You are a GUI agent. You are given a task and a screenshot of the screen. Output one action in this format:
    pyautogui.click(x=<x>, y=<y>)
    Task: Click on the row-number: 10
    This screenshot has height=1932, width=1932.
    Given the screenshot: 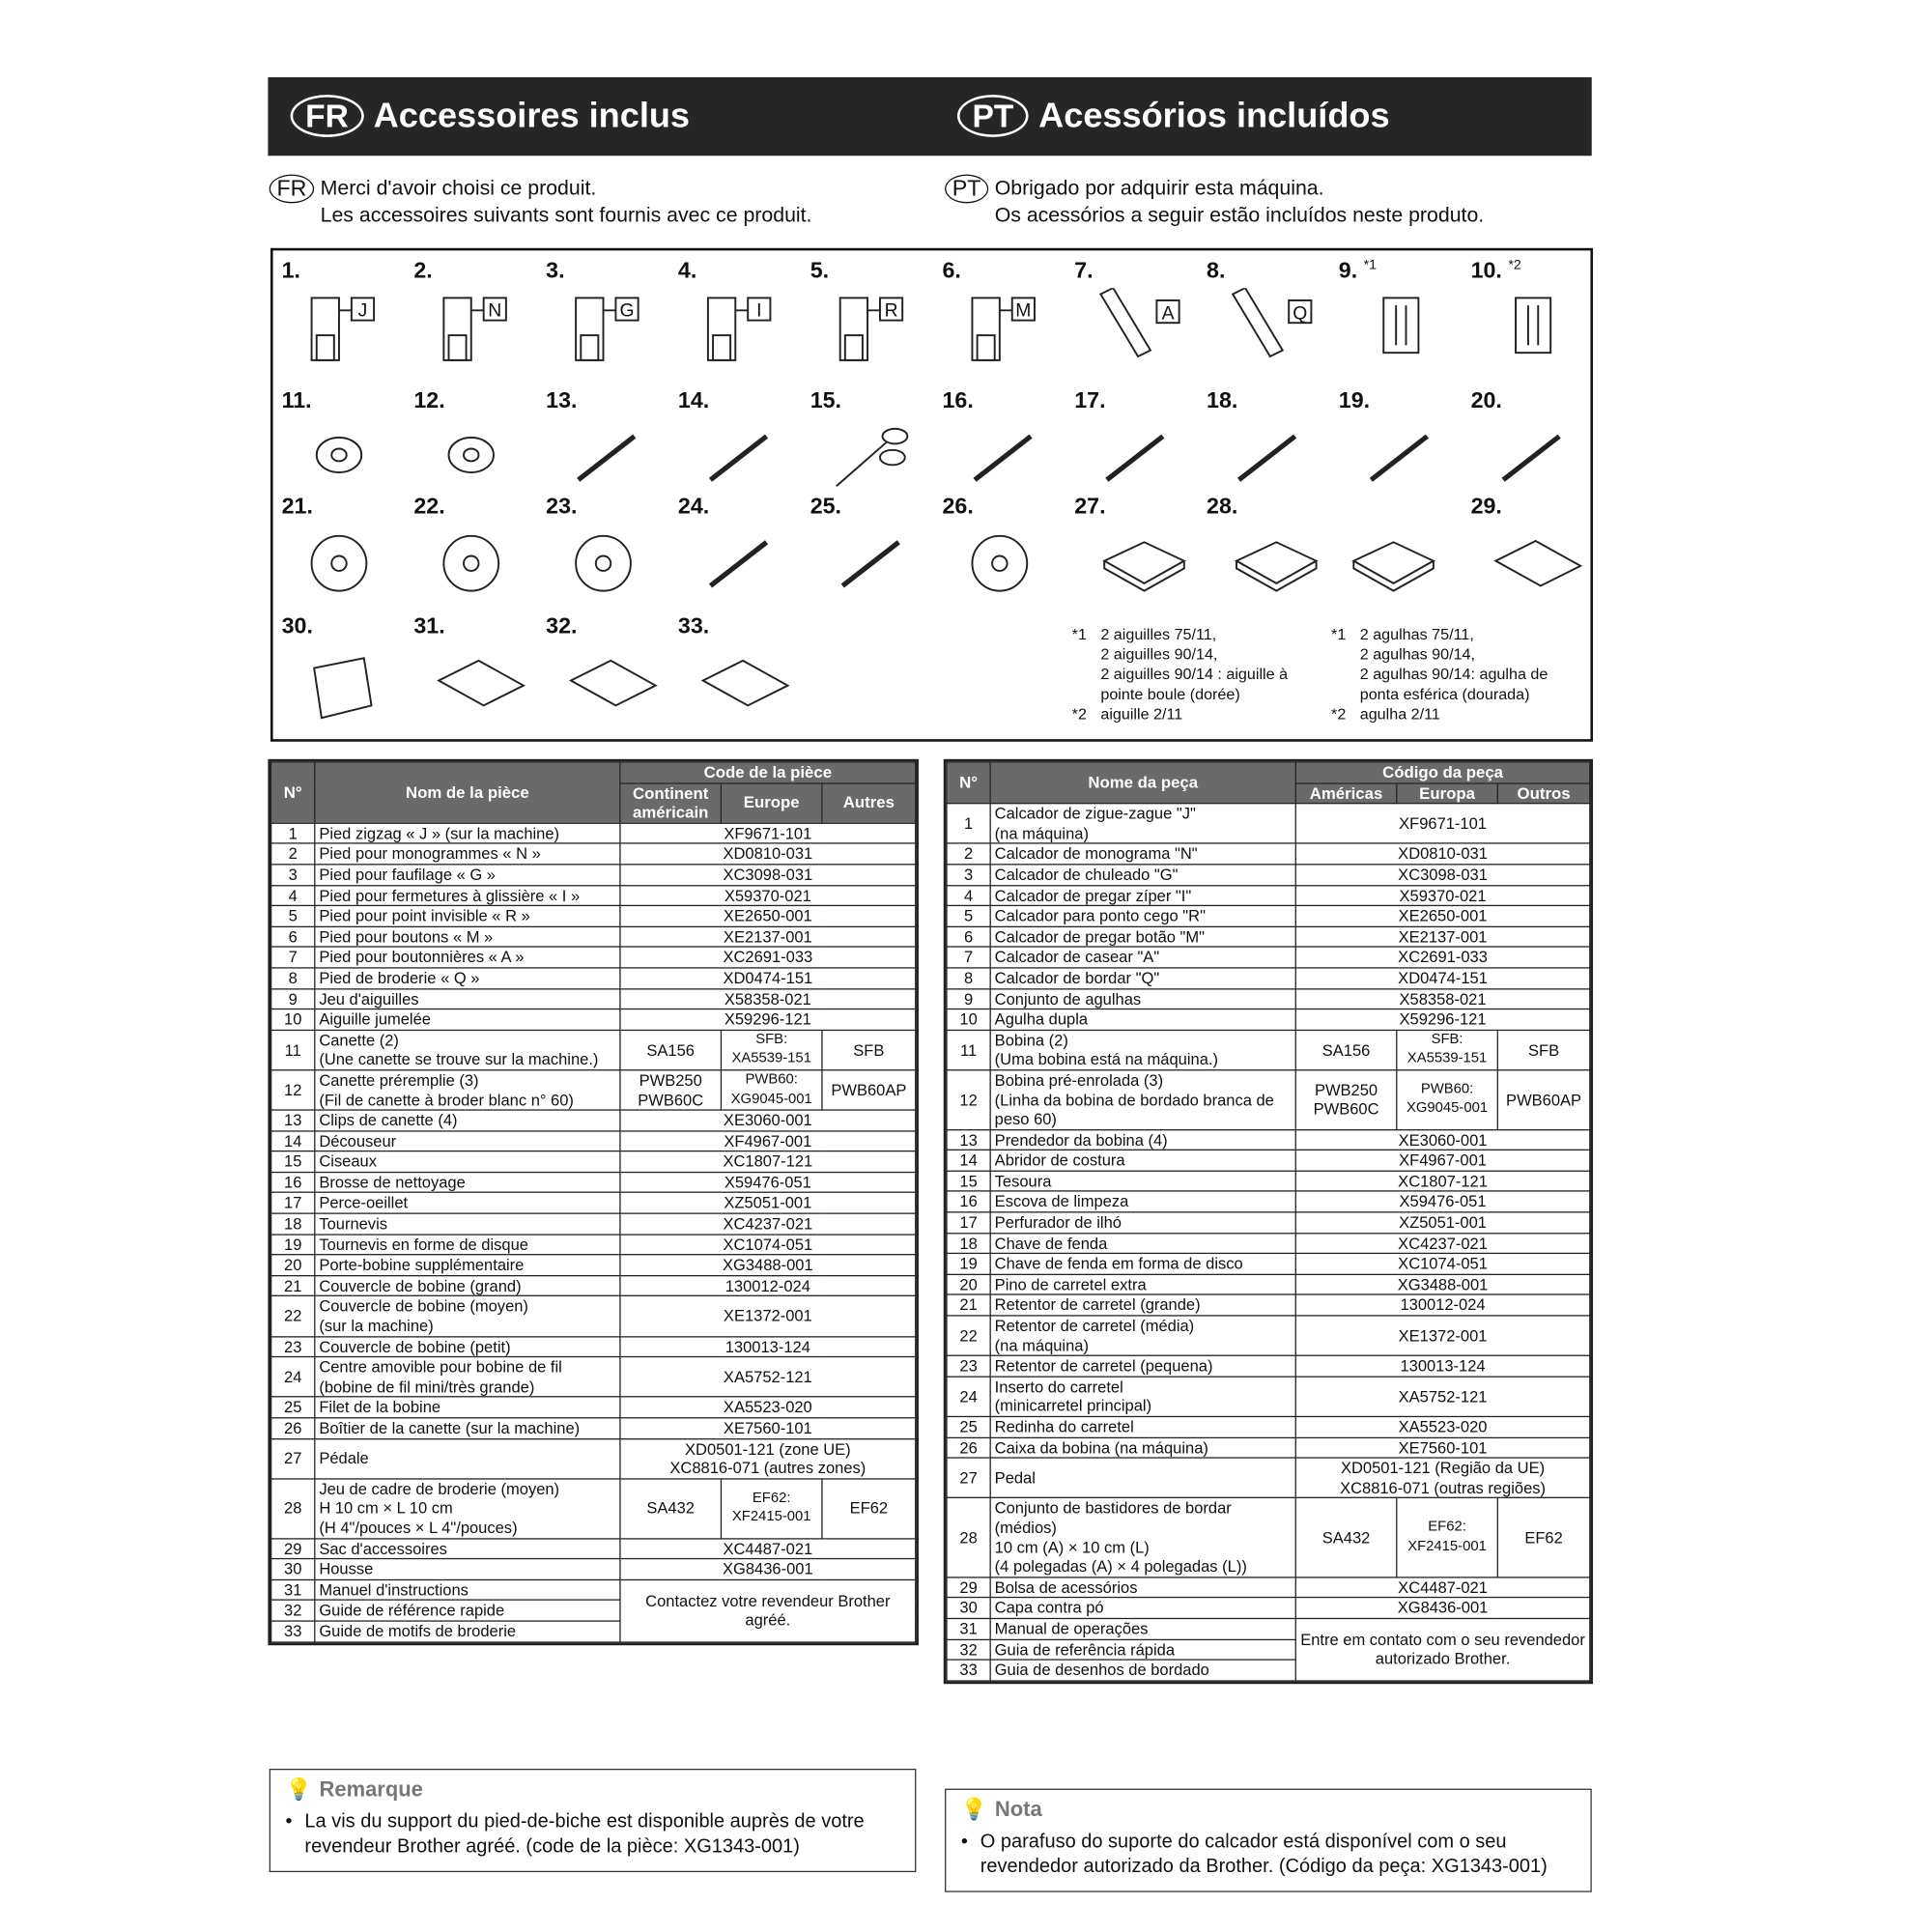 What is the action you would take?
    pyautogui.click(x=968, y=1020)
    